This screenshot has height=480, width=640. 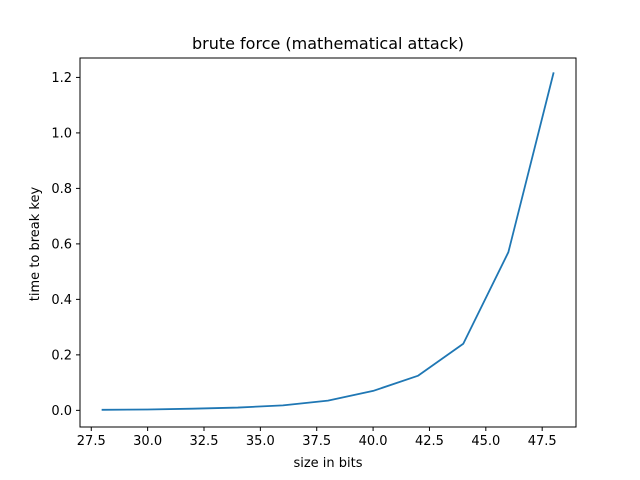 I want to click on x-tick-label: 45.0, so click(x=485, y=441).